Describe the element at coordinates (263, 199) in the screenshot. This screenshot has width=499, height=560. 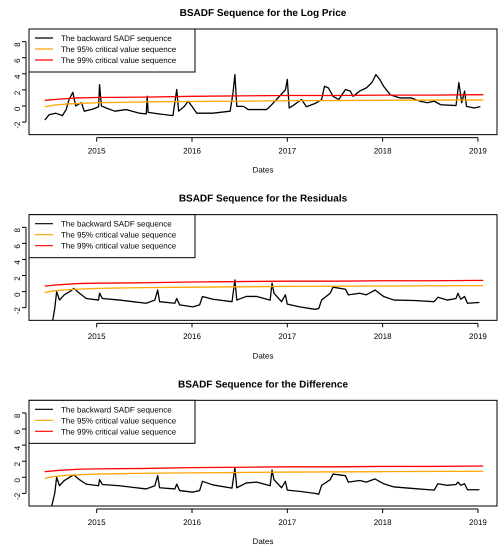
I see `chart-title: BSADF Sequence for the Residuals` at that location.